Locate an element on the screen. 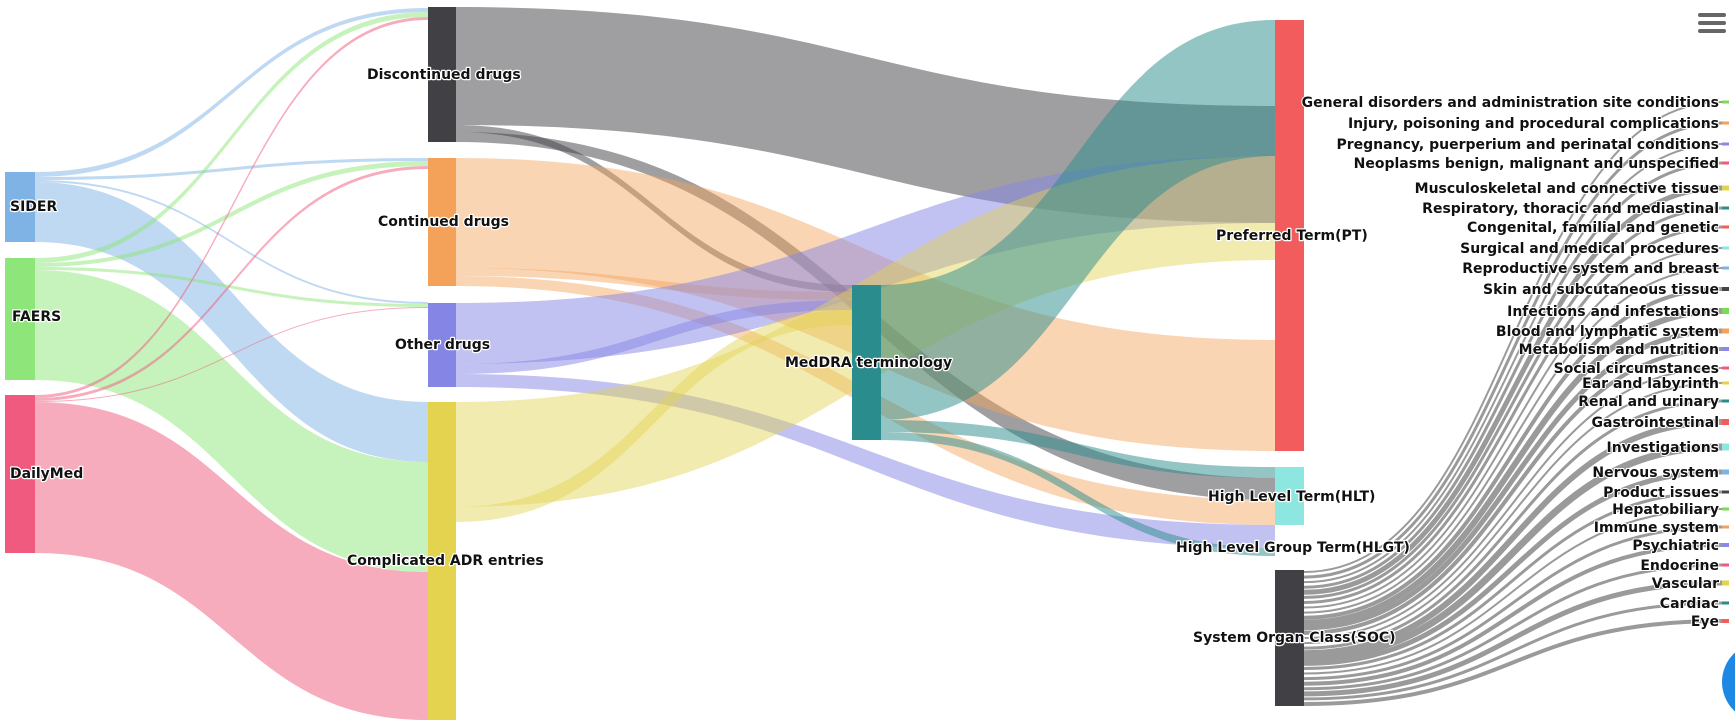 This screenshot has height=722, width=1735. node-other is located at coordinates (442, 345).